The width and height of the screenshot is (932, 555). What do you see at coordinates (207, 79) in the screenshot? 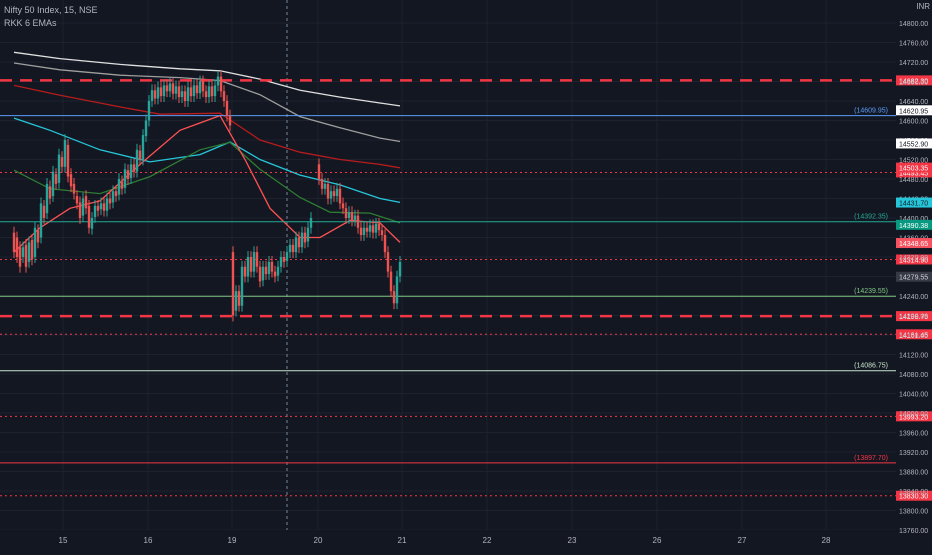
I see `ema-white-line` at bounding box center [207, 79].